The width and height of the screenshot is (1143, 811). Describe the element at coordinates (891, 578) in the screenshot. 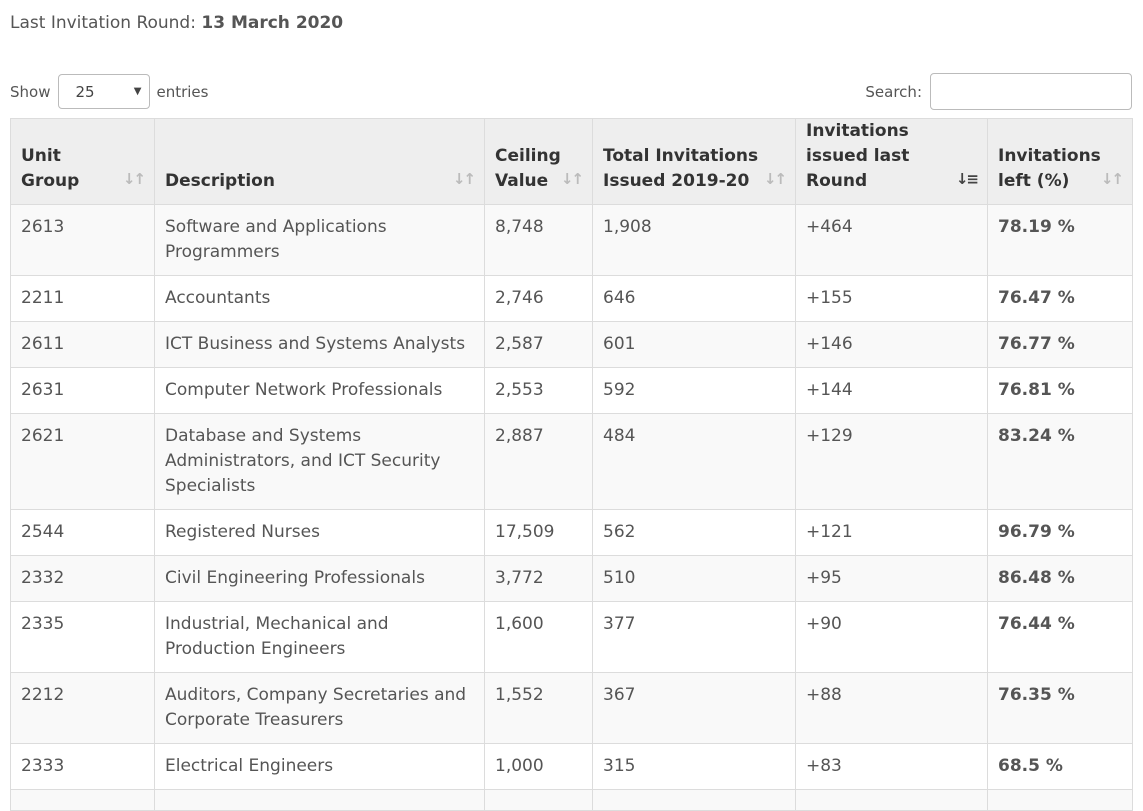

I see `last-round-invitations-cell: +95` at that location.